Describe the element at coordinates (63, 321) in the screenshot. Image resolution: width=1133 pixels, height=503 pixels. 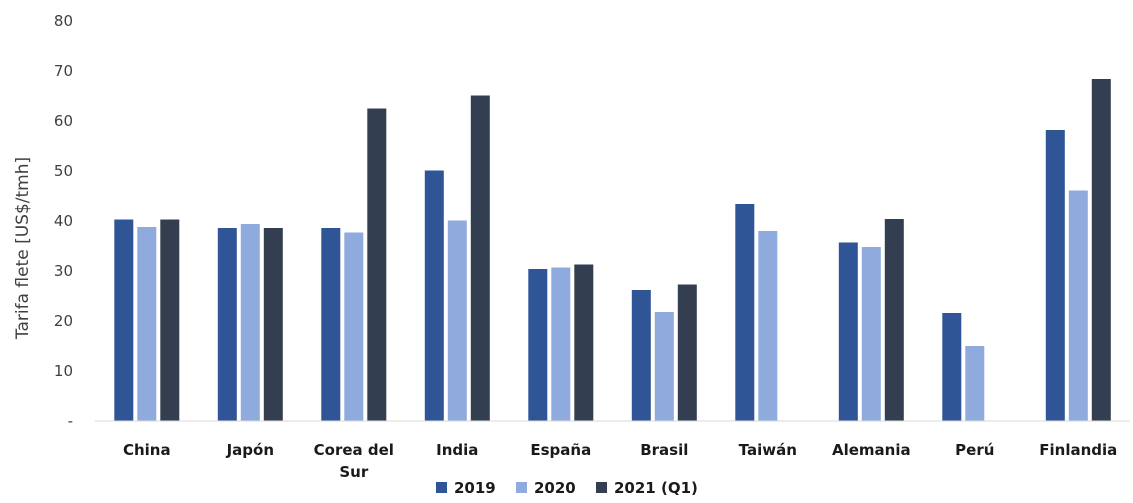
I see `y-tick-label: 20` at that location.